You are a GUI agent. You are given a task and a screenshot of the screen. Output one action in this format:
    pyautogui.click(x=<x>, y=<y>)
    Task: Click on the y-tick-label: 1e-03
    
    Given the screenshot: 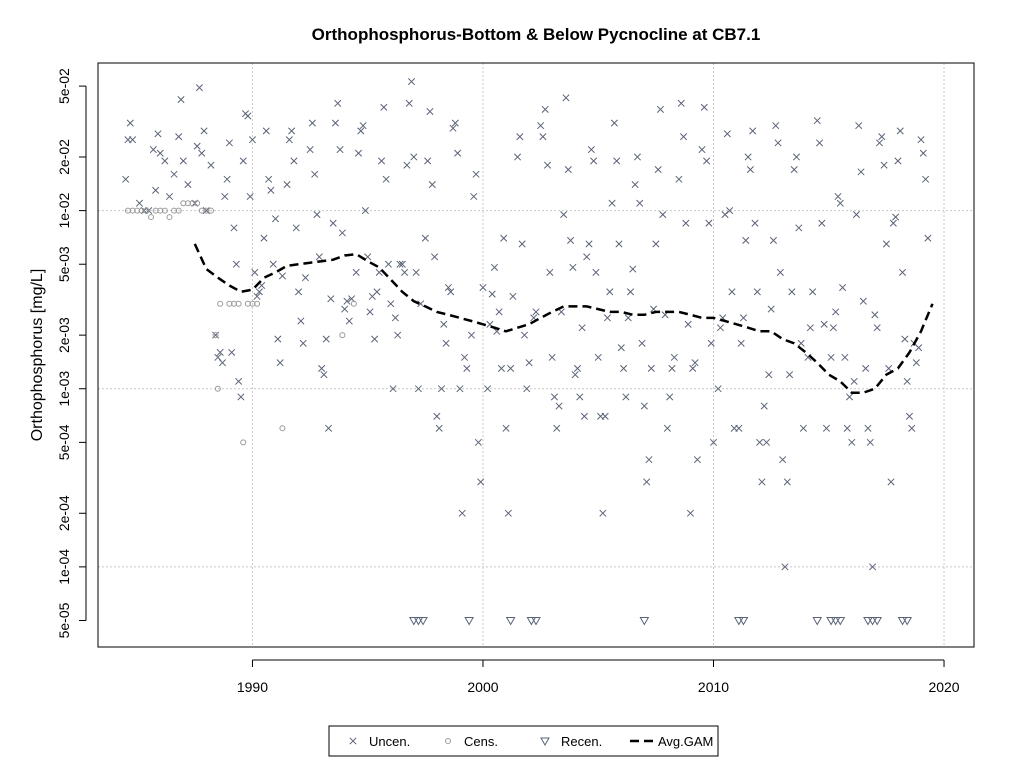 What is the action you would take?
    pyautogui.click(x=64, y=389)
    